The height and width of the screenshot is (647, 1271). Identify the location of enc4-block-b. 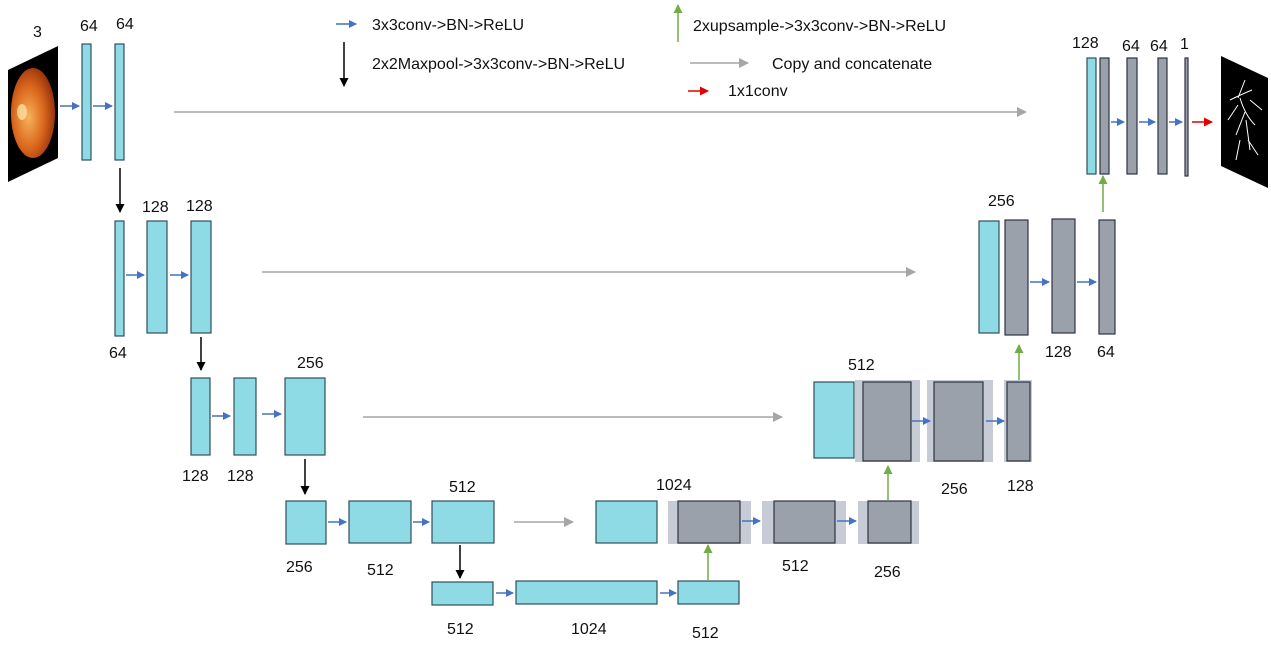
(380, 522).